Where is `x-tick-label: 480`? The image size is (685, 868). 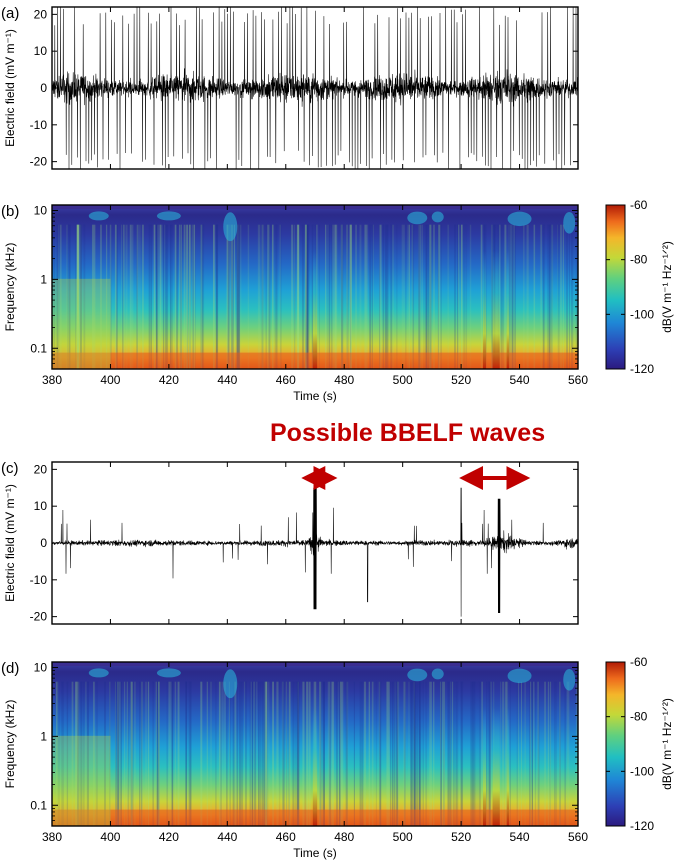 x-tick-label: 480 is located at coordinates (344, 837).